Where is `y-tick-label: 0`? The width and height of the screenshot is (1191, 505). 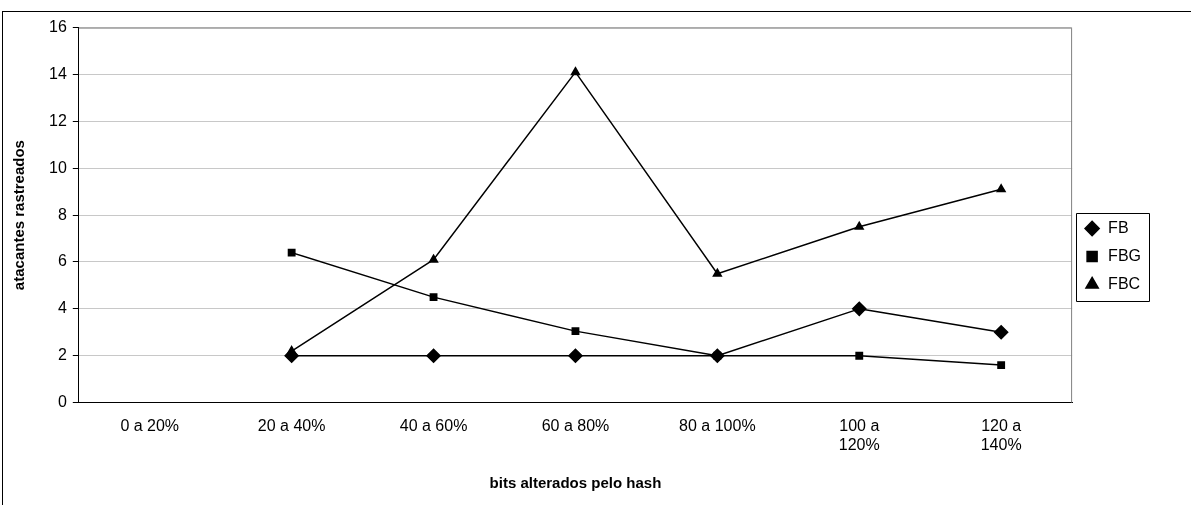 y-tick-label: 0 is located at coordinates (62, 402).